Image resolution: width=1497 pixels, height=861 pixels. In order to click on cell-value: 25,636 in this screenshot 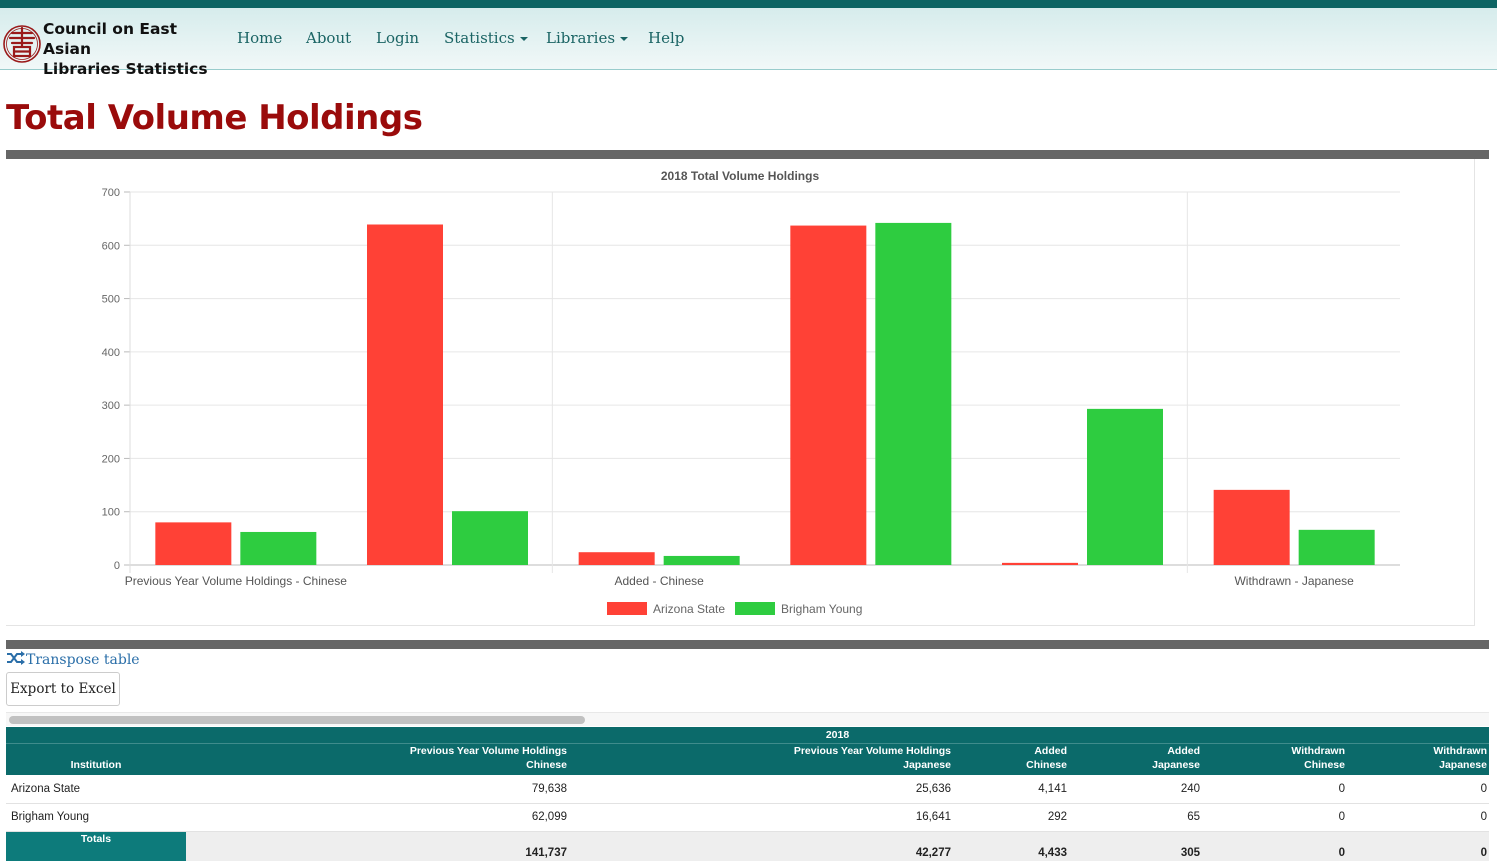, I will do `click(761, 789)`.